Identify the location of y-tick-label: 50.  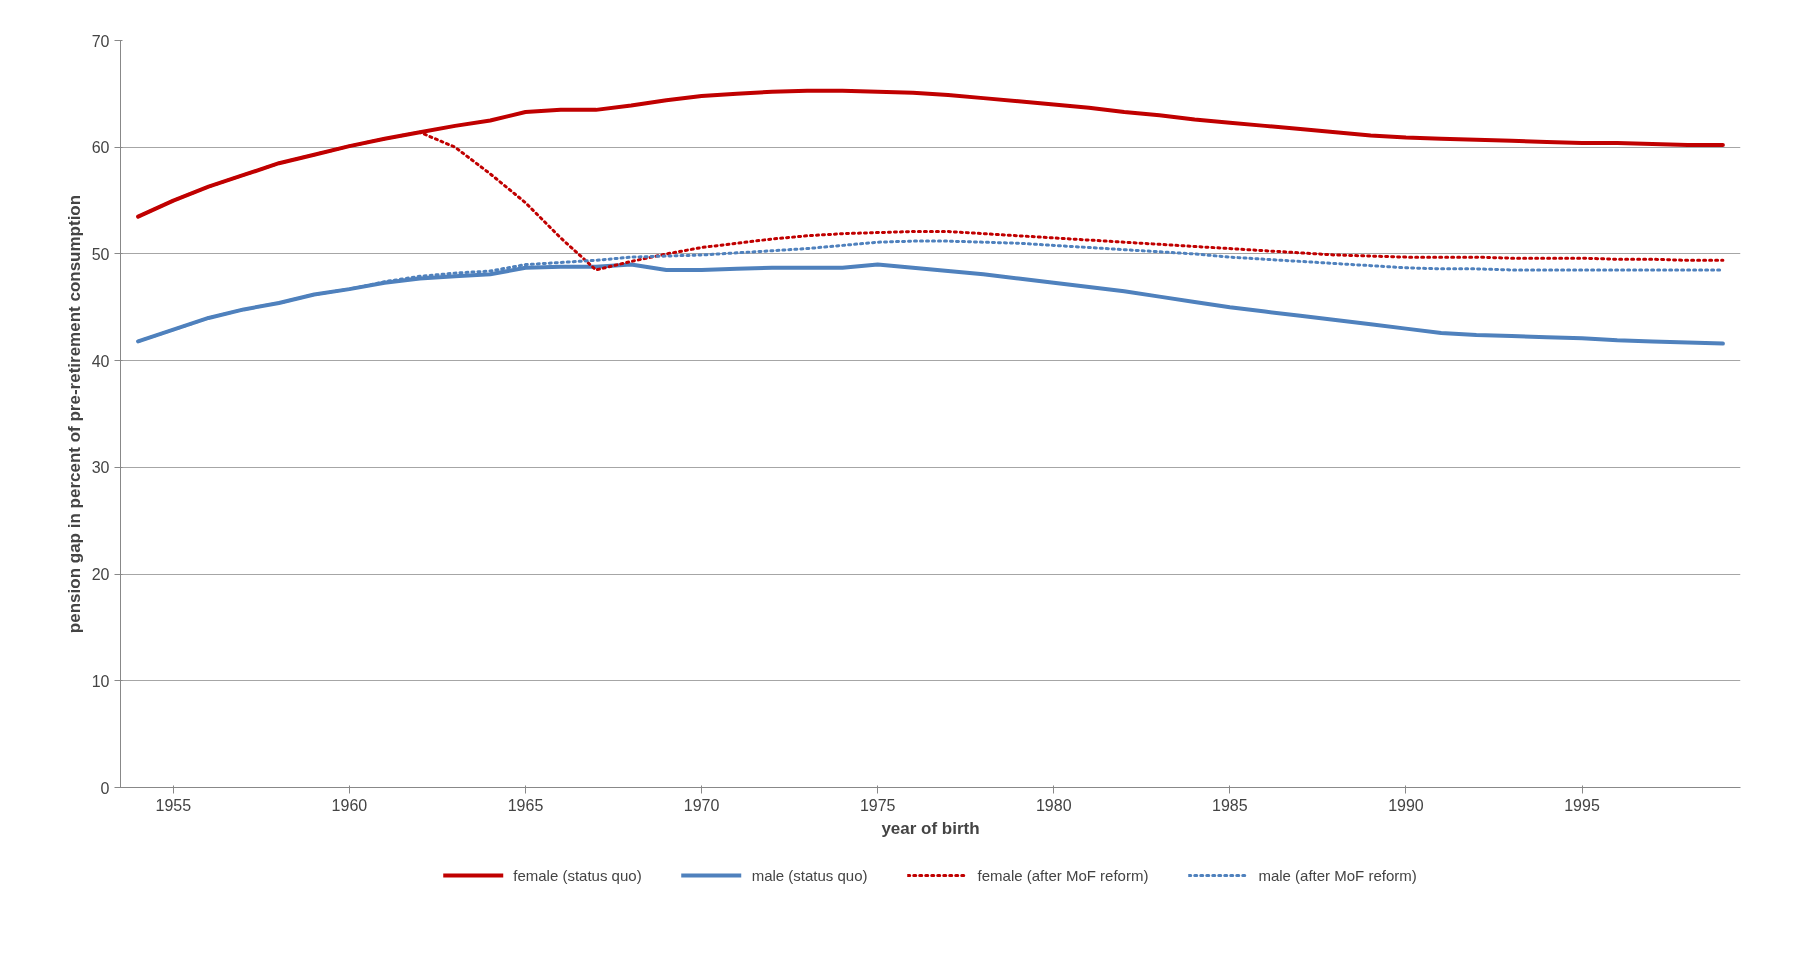
(100, 254).